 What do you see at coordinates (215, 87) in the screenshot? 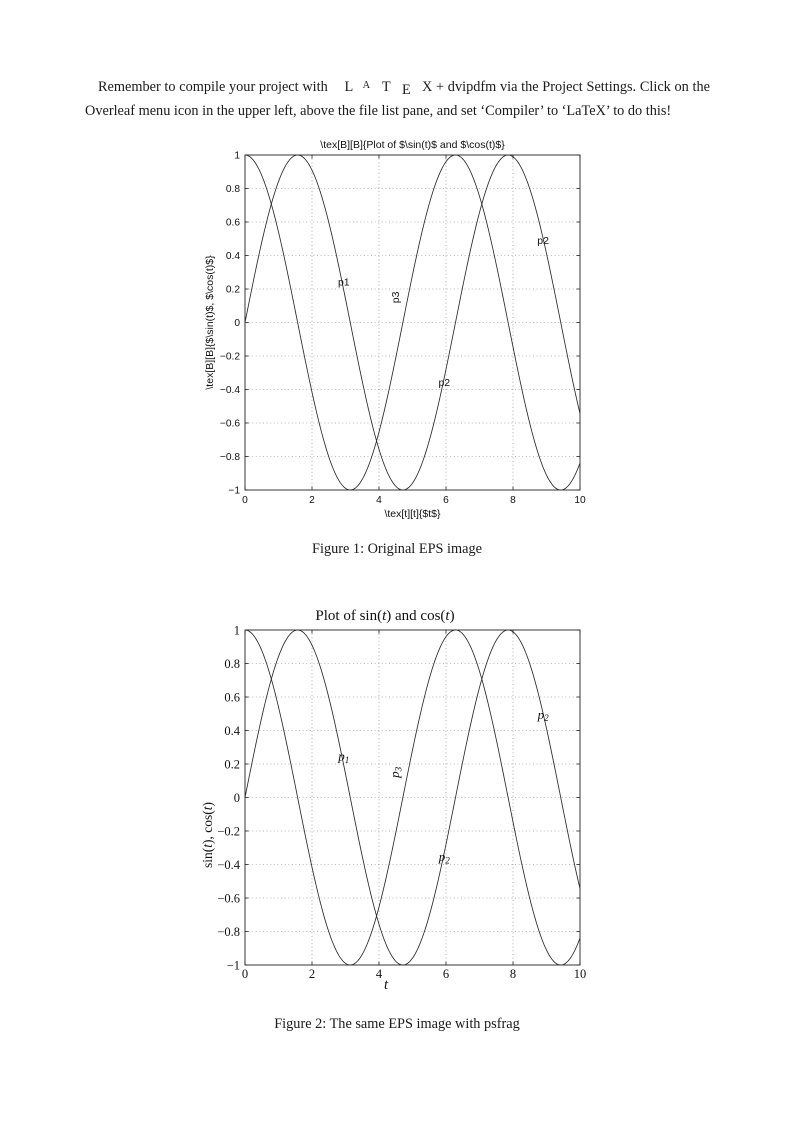
I see `intro-text-before: Remember to compile your project with` at bounding box center [215, 87].